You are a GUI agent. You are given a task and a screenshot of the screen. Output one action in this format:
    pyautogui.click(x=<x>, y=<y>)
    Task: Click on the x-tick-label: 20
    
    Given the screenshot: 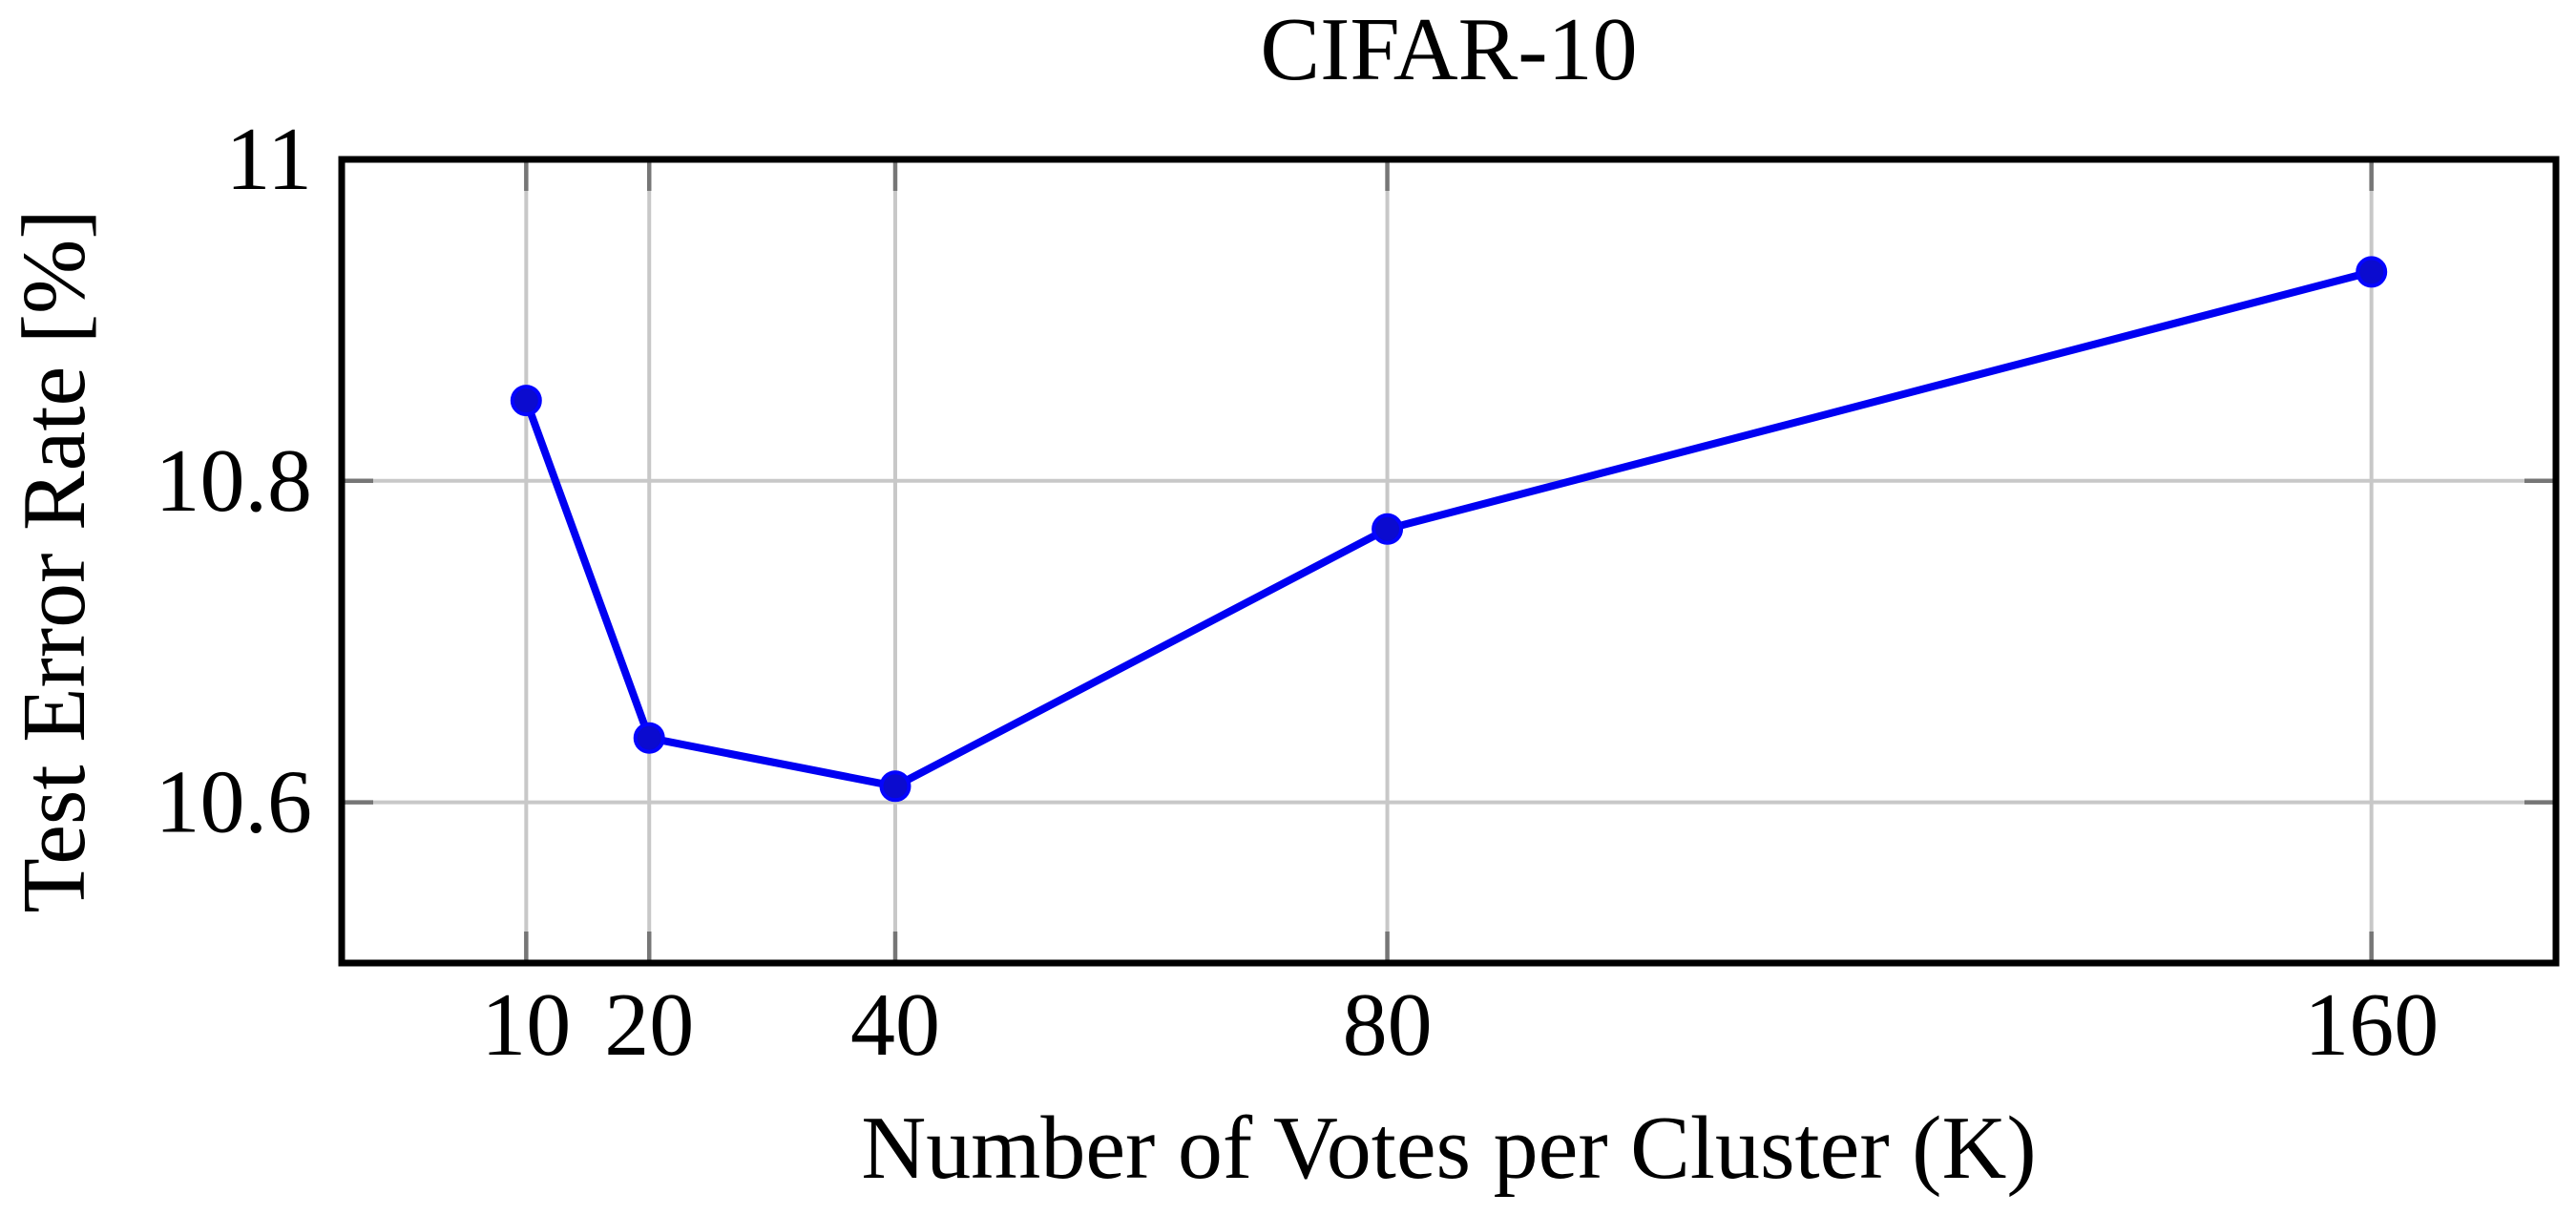 What is the action you would take?
    pyautogui.click(x=649, y=1025)
    